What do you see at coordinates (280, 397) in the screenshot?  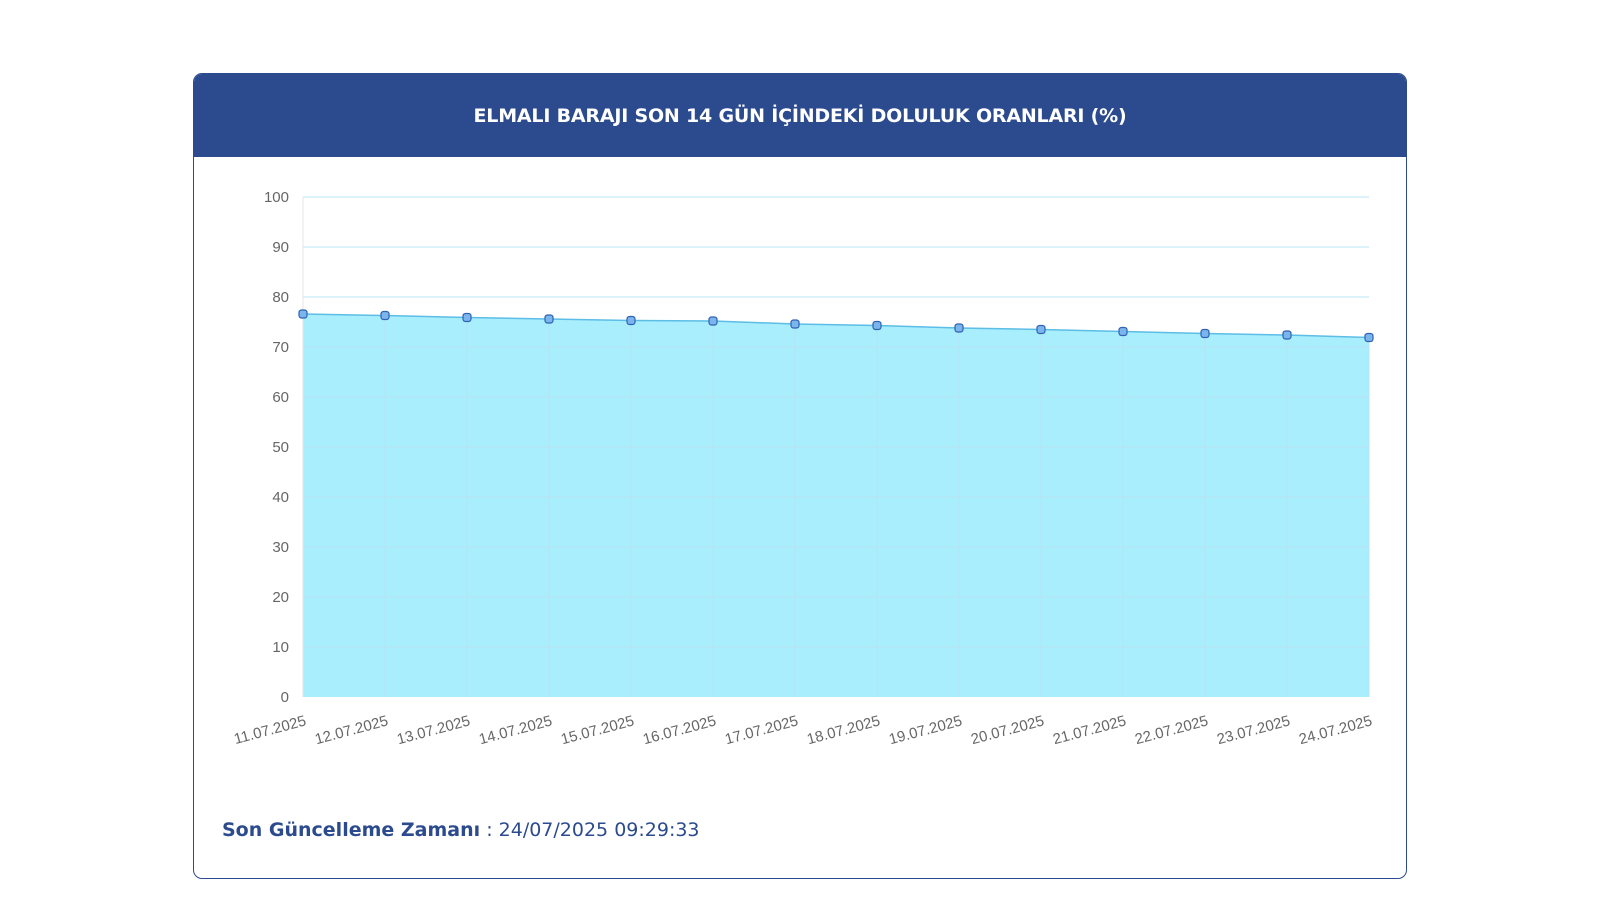 I see `y-tick-label: 60` at bounding box center [280, 397].